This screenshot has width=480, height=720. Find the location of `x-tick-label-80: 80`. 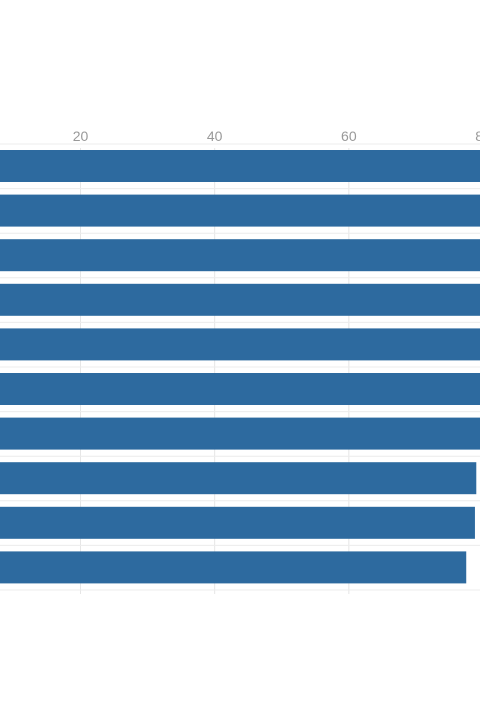

x-tick-label-80: 80 is located at coordinates (477, 136).